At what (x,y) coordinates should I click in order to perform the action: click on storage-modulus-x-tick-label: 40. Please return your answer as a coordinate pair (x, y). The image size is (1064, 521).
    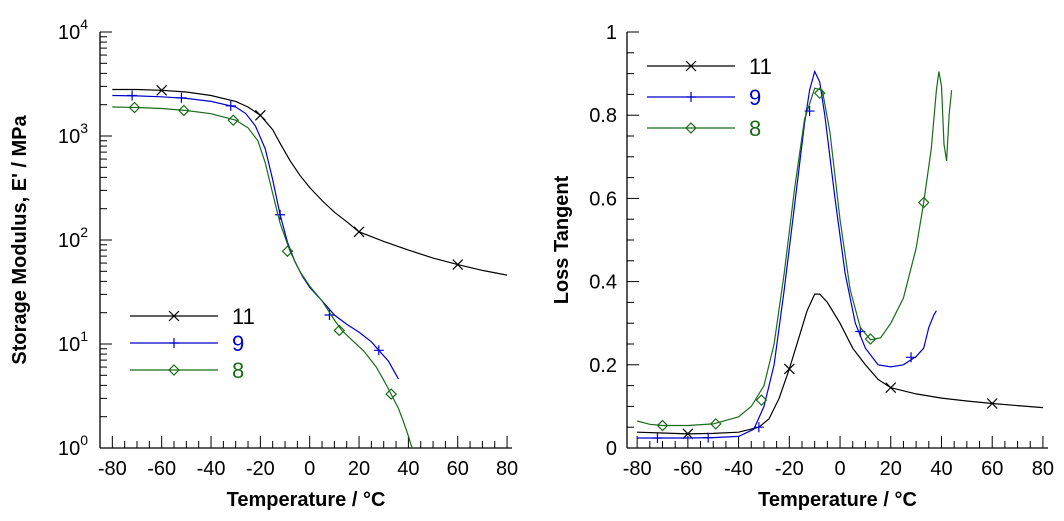
    Looking at the image, I should click on (408, 469).